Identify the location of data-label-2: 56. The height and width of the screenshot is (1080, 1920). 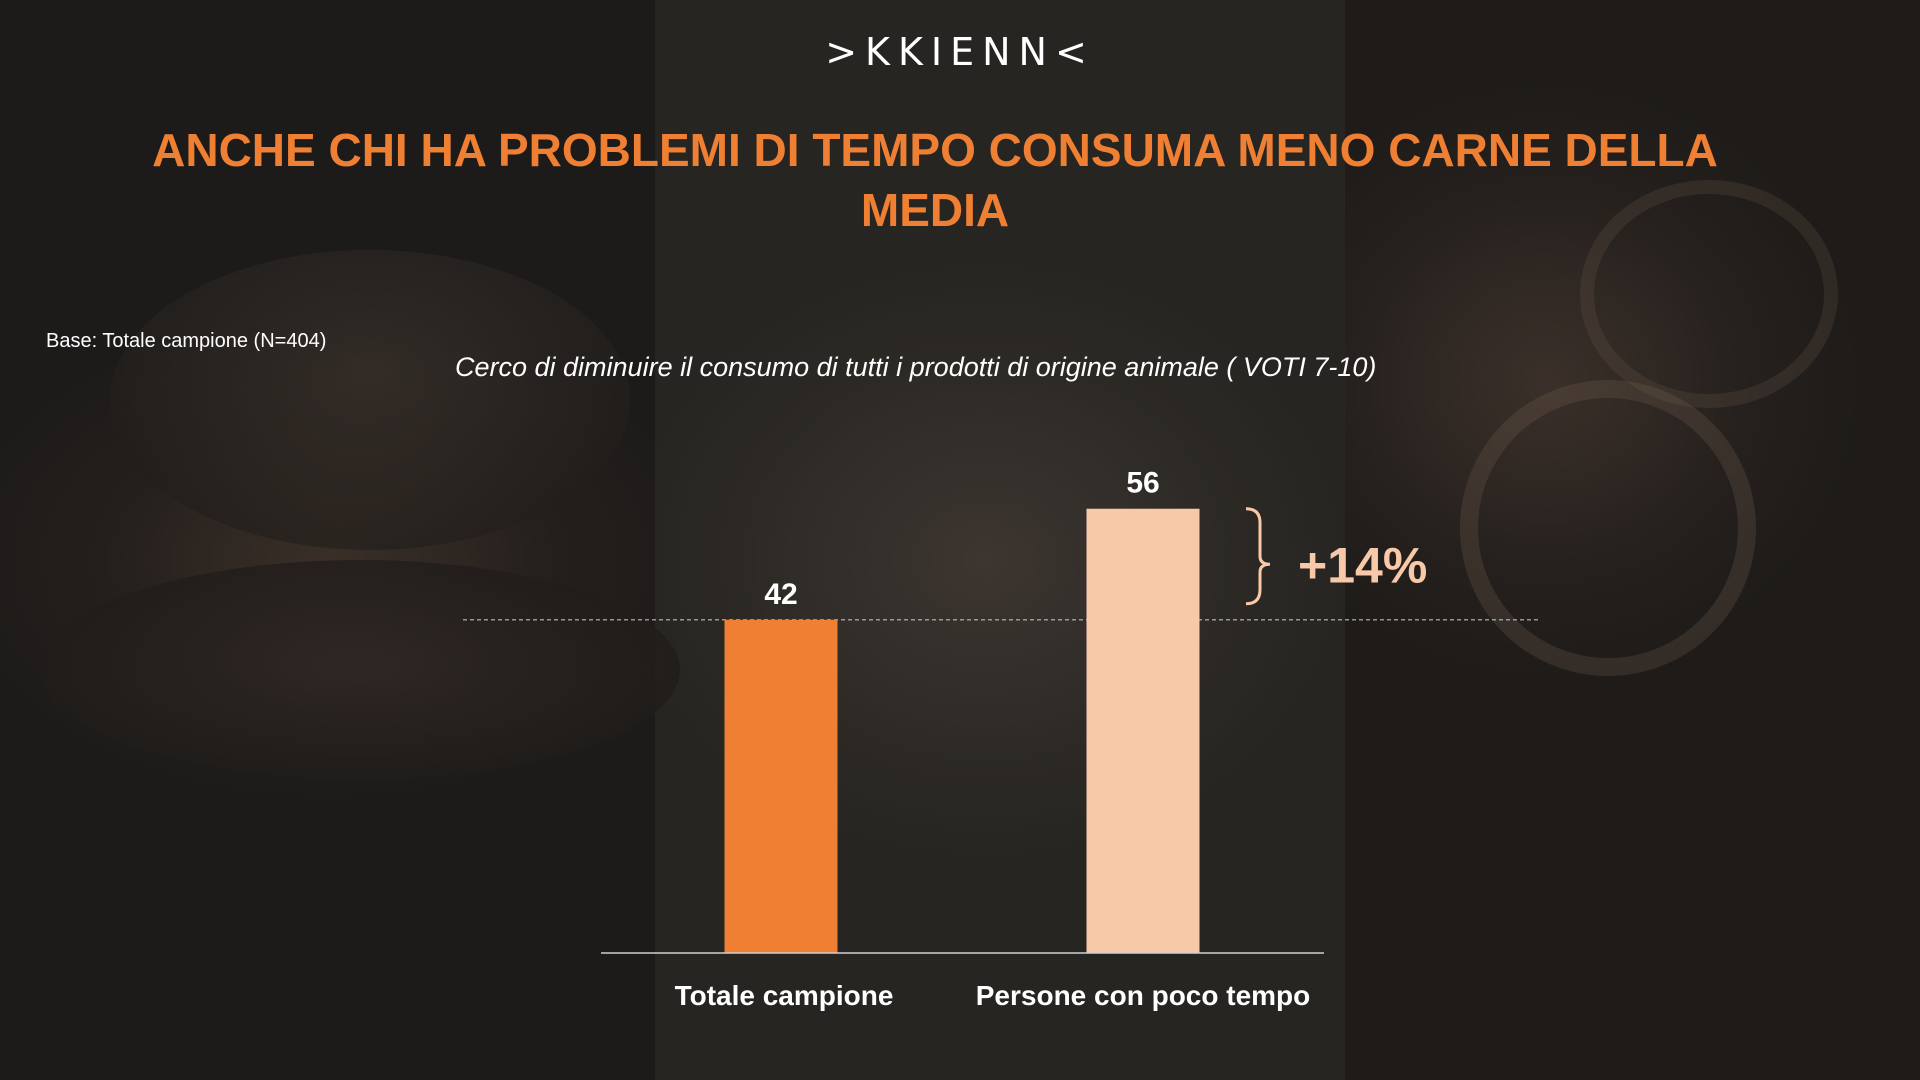
(1142, 483).